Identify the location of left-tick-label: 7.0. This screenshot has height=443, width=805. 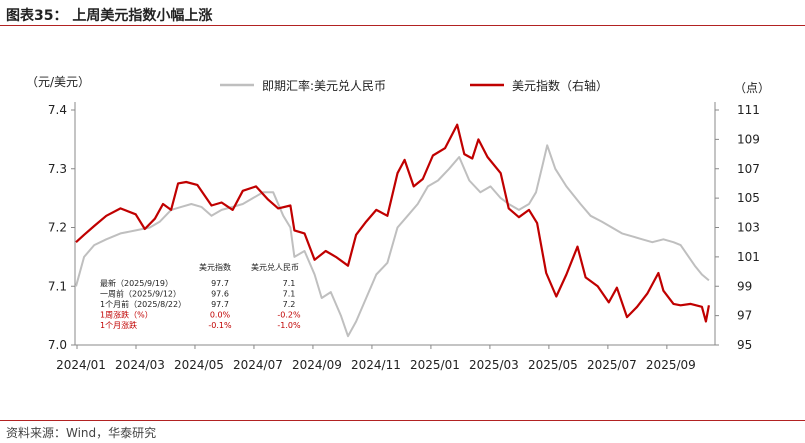
(57, 345).